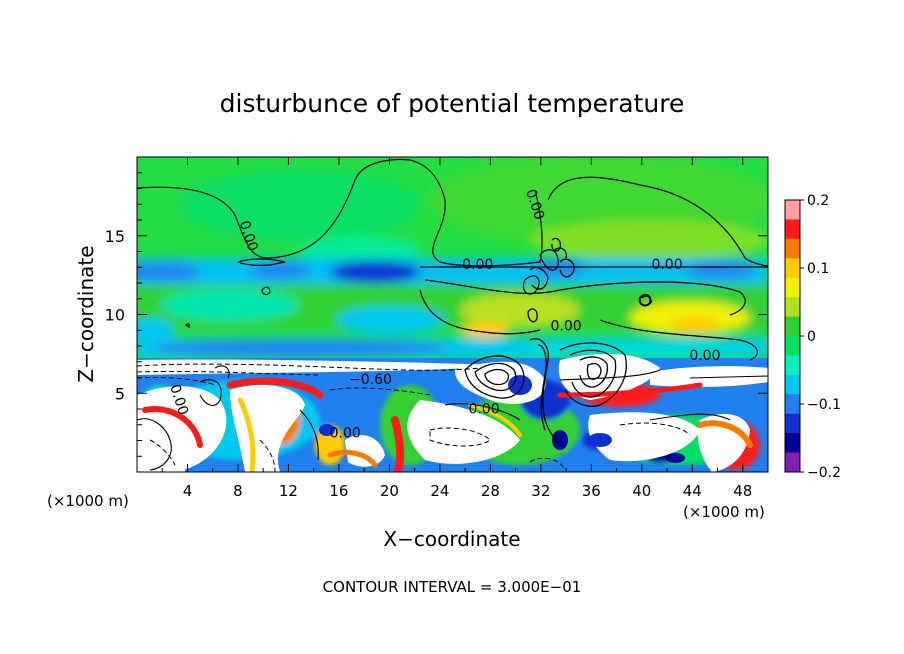 This screenshot has width=904, height=654. What do you see at coordinates (439, 491) in the screenshot?
I see `x-tick-label: 24` at bounding box center [439, 491].